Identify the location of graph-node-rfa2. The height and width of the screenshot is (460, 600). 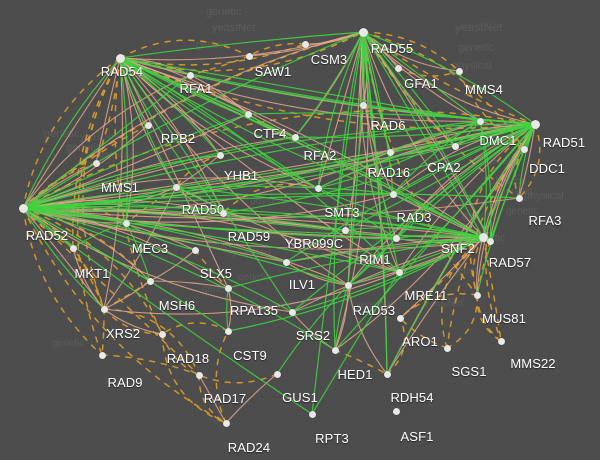
(295, 137).